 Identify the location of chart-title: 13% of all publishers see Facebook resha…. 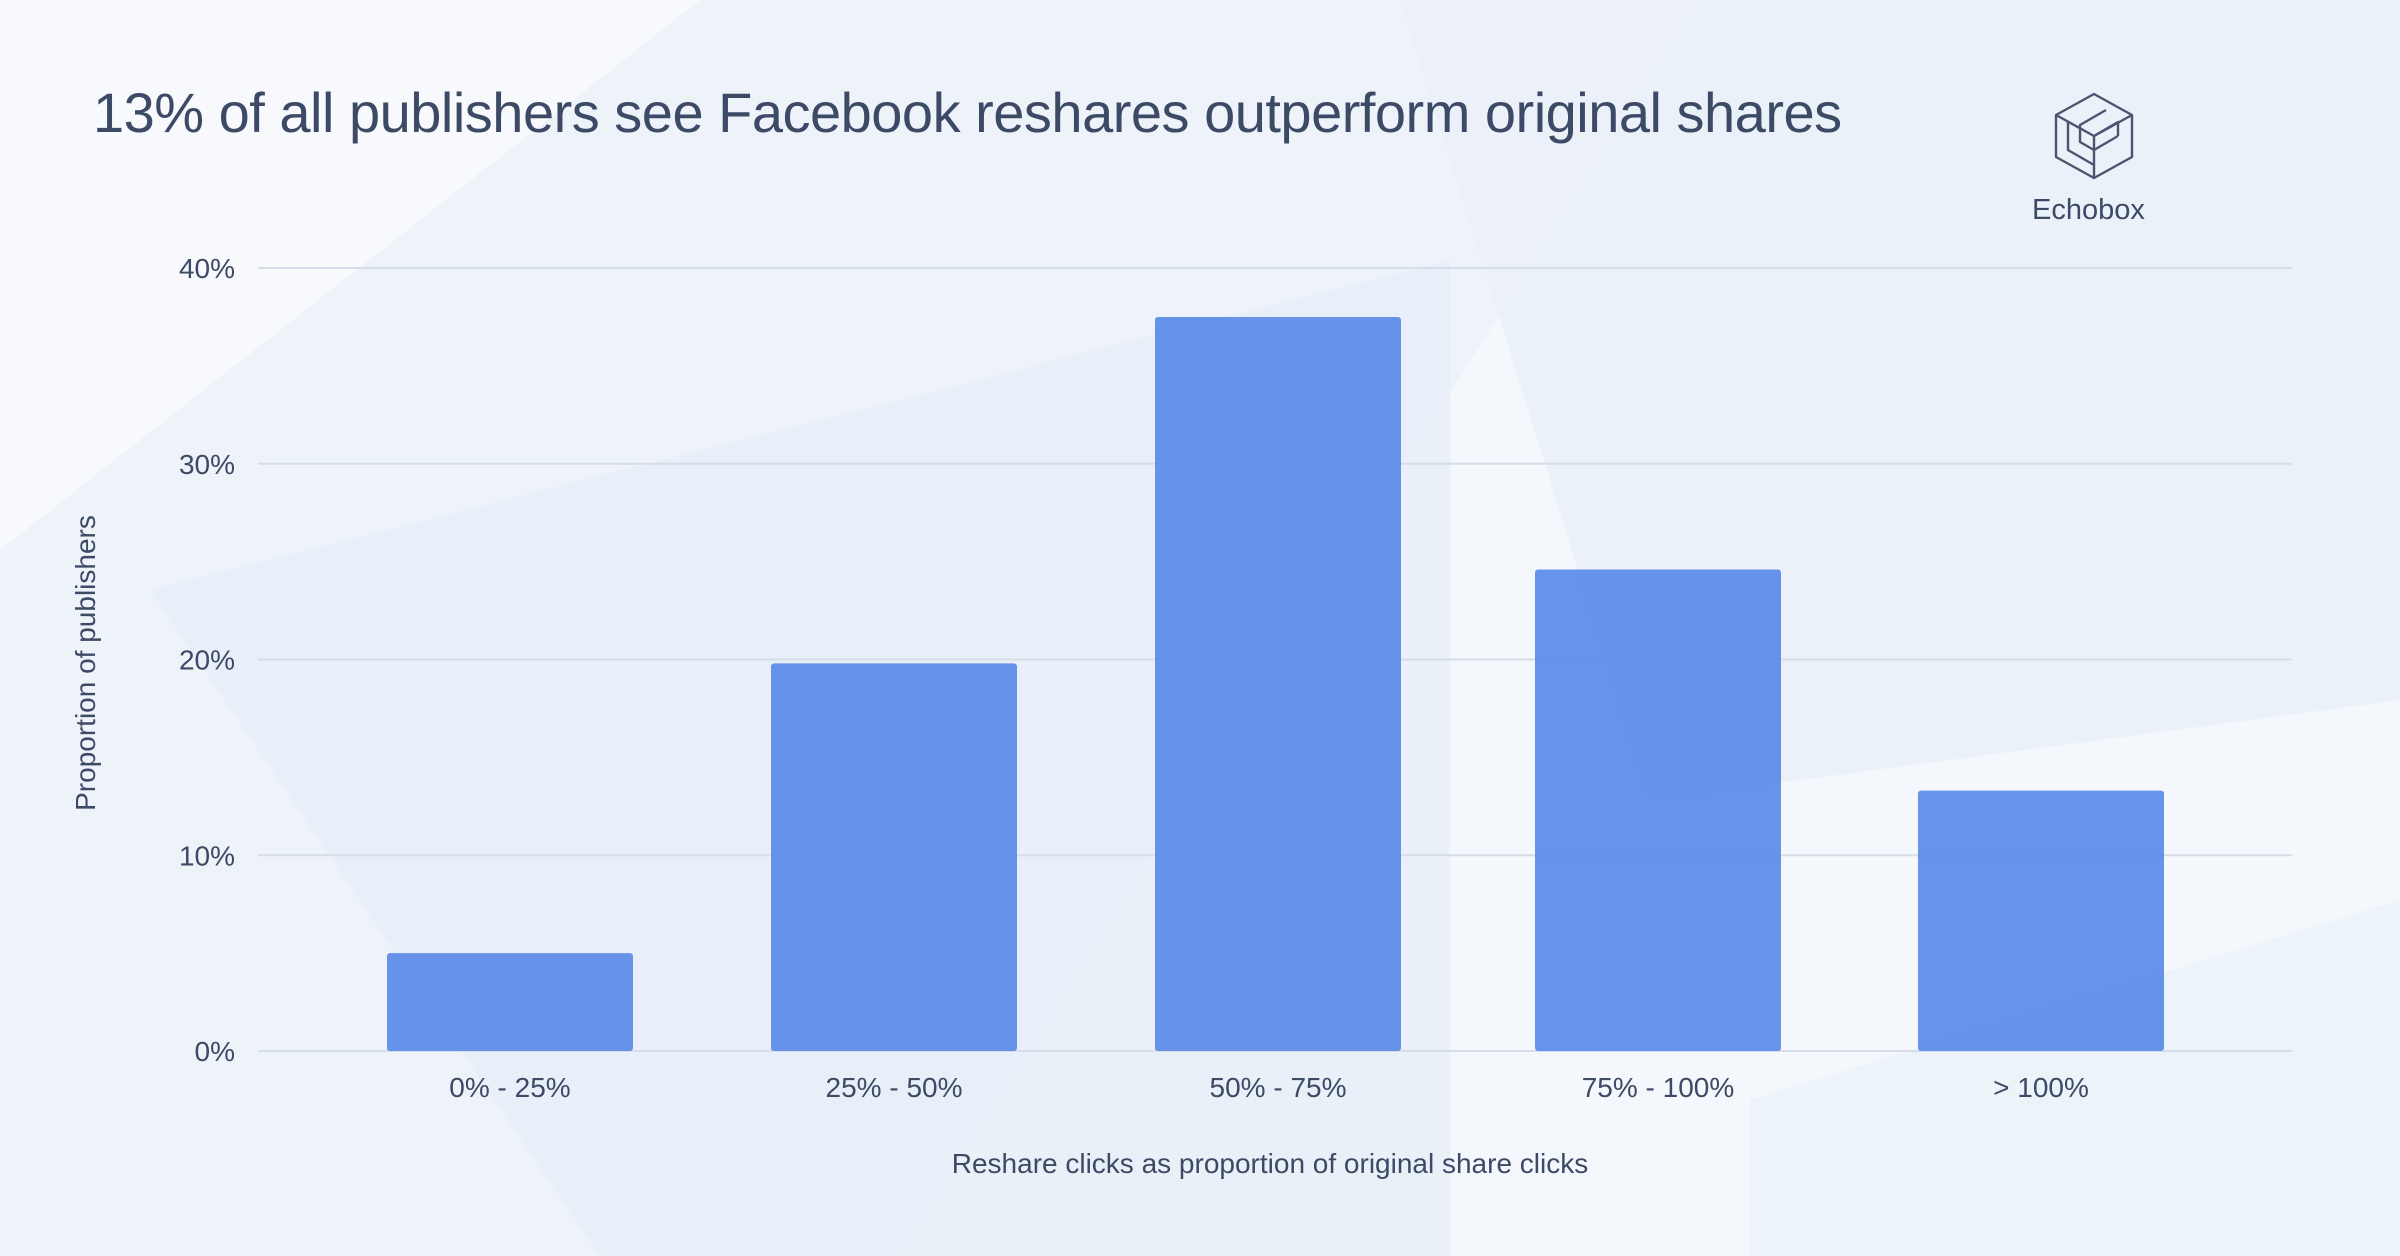
(967, 112).